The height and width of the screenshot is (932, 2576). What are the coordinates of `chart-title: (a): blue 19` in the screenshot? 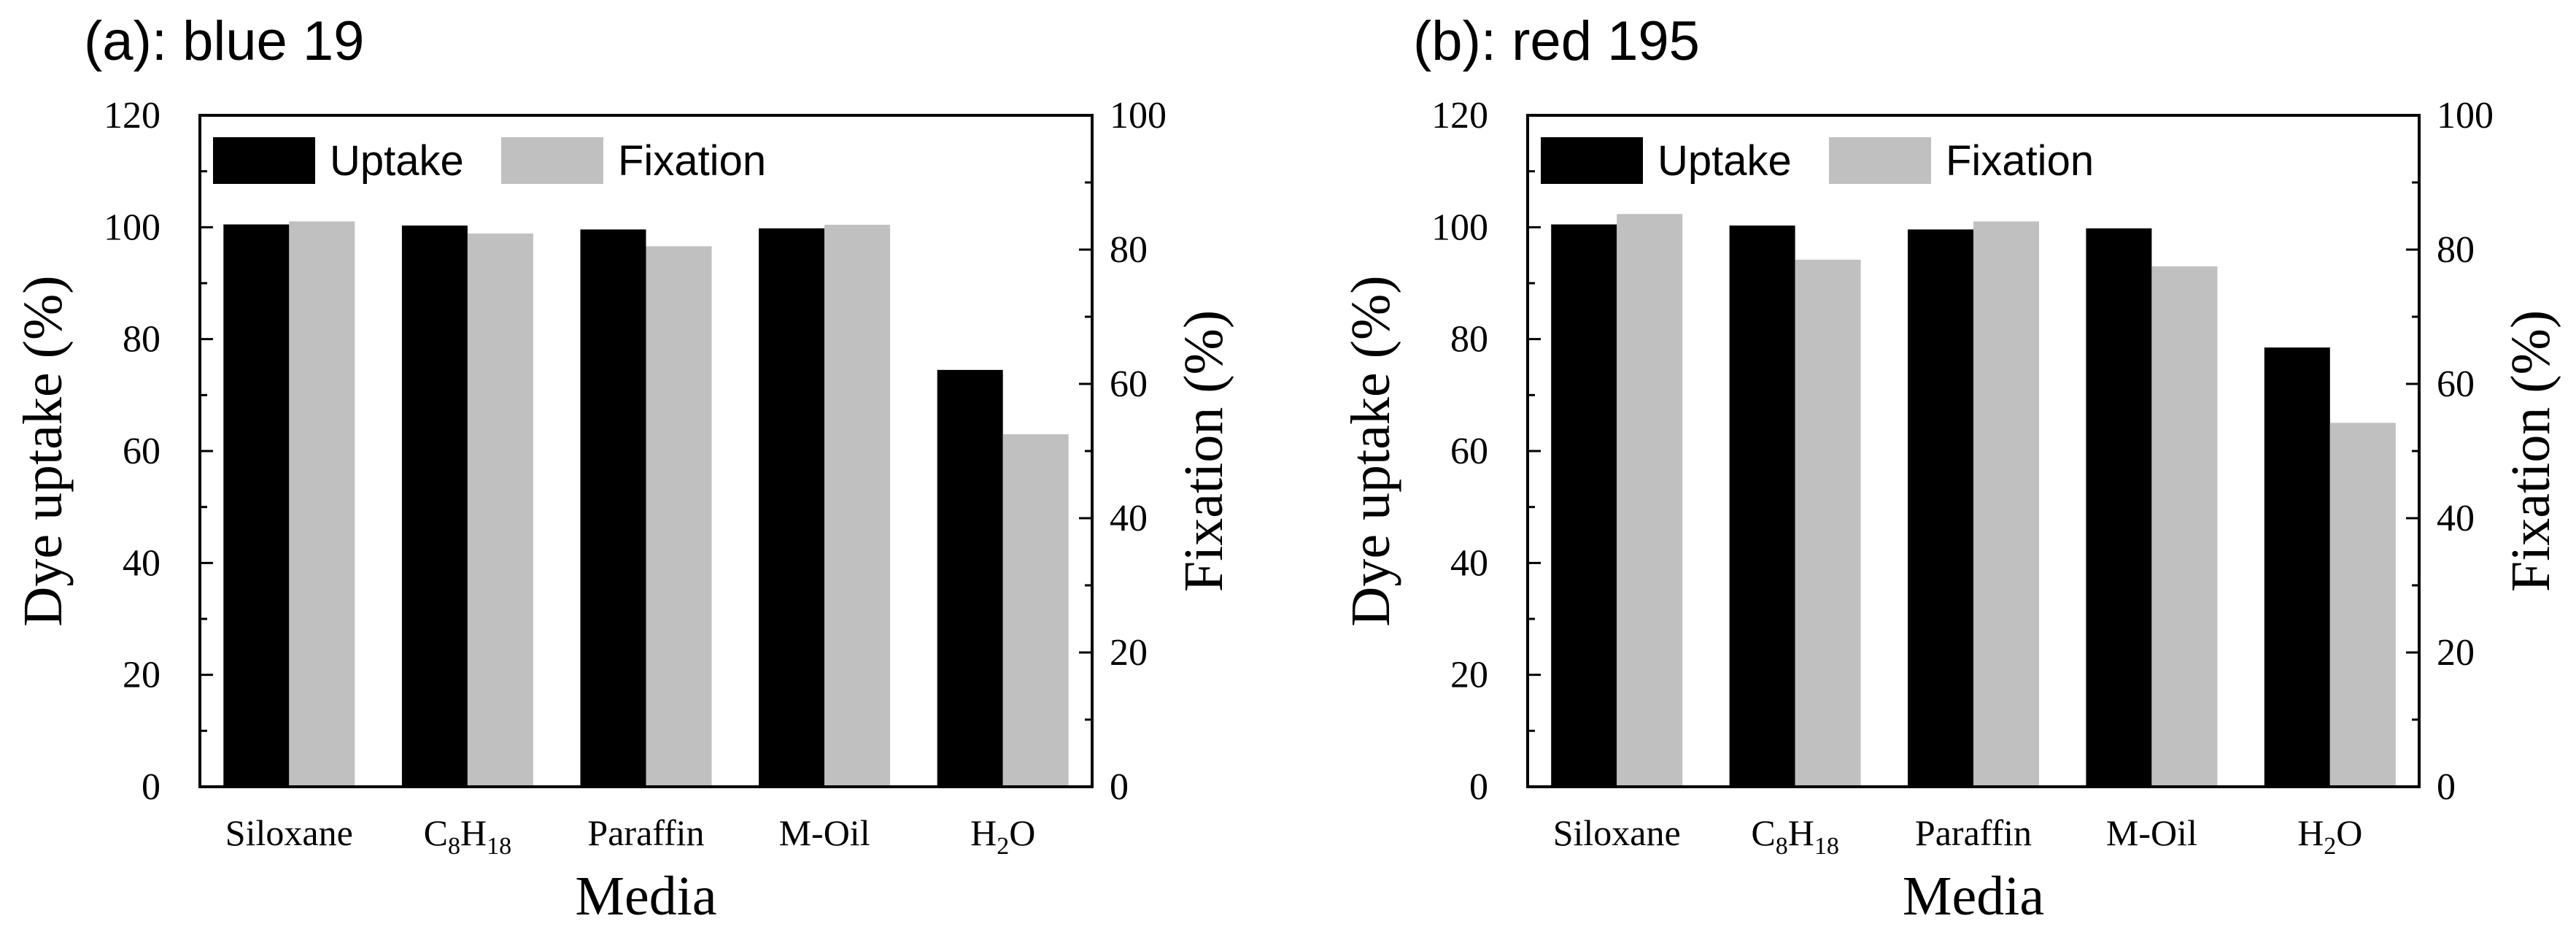 It's located at (224, 41).